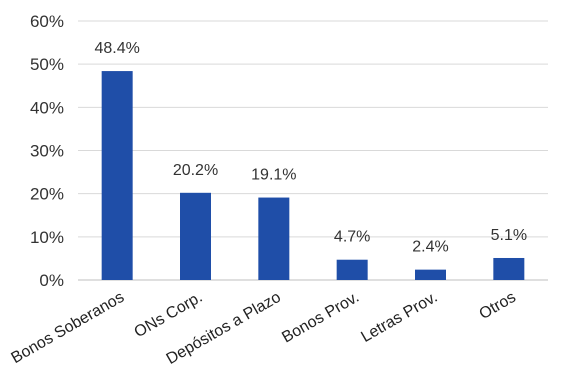  I want to click on data-label: 2.4%, so click(430, 247).